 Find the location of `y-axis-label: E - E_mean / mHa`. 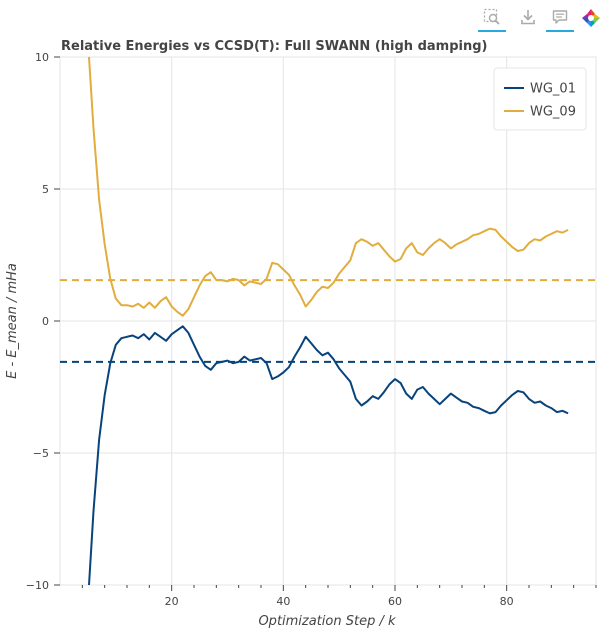

y-axis-label: E - E_mean / mHa is located at coordinates (12, 321).